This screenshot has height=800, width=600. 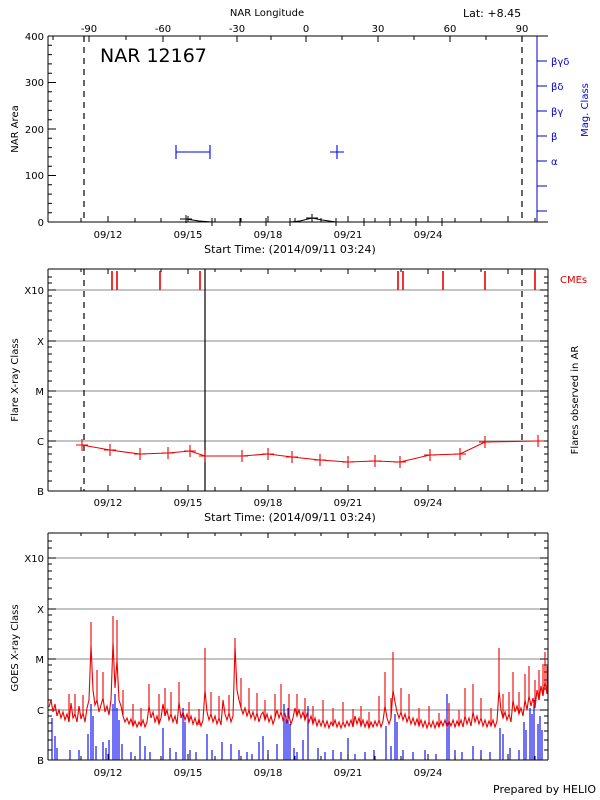 What do you see at coordinates (378, 29) in the screenshot?
I see `top-tick-label: 30` at bounding box center [378, 29].